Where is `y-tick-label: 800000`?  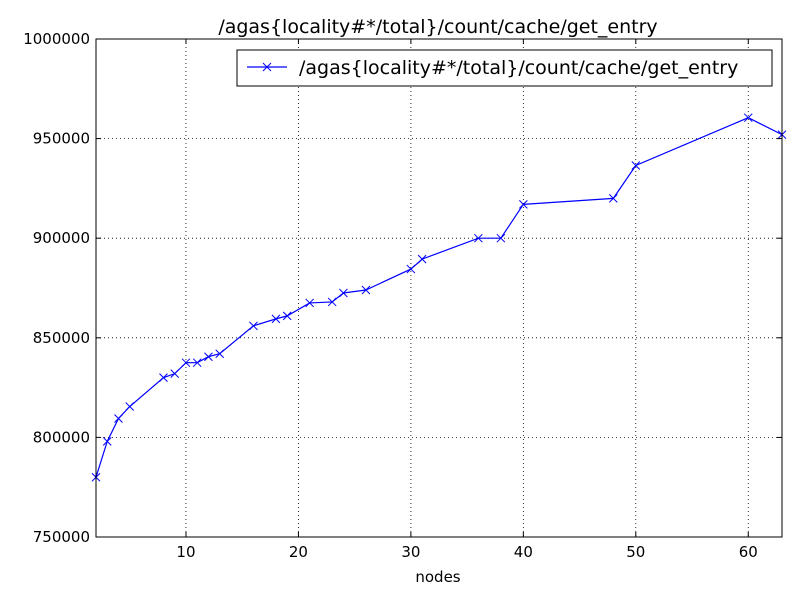
y-tick-label: 800000 is located at coordinates (61, 437).